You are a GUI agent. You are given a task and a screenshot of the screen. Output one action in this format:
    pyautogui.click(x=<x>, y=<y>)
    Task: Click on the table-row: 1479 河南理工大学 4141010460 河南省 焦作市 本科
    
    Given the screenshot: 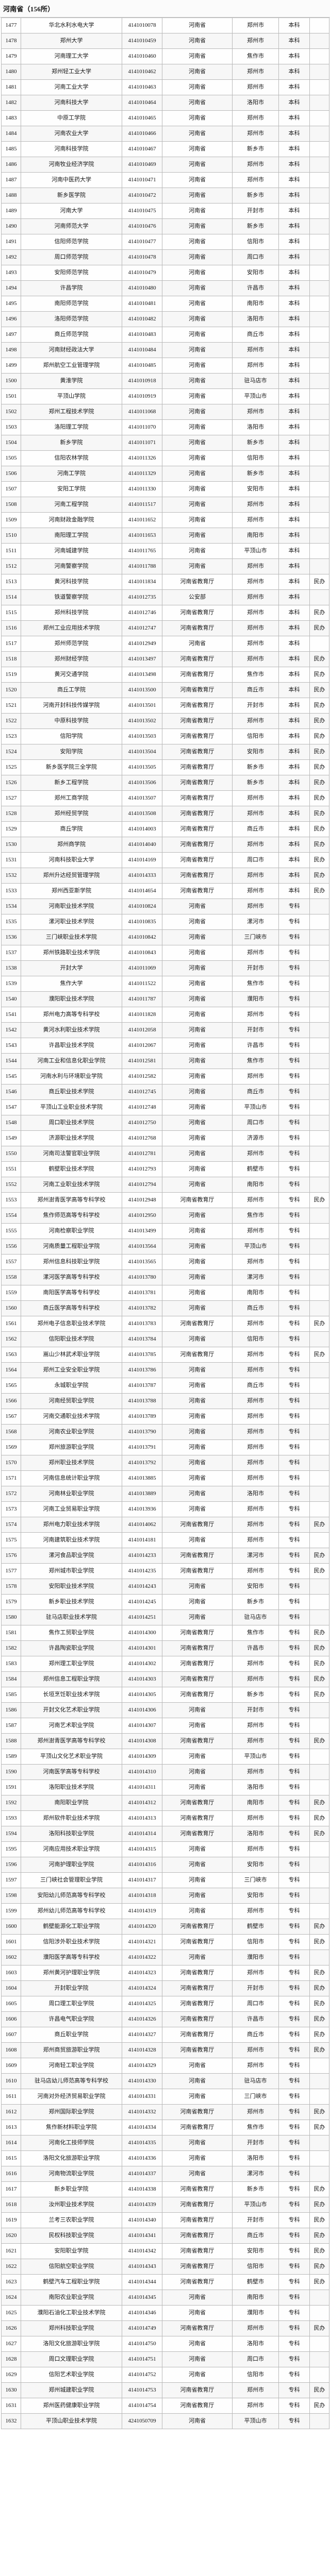 What is the action you would take?
    pyautogui.click(x=165, y=56)
    